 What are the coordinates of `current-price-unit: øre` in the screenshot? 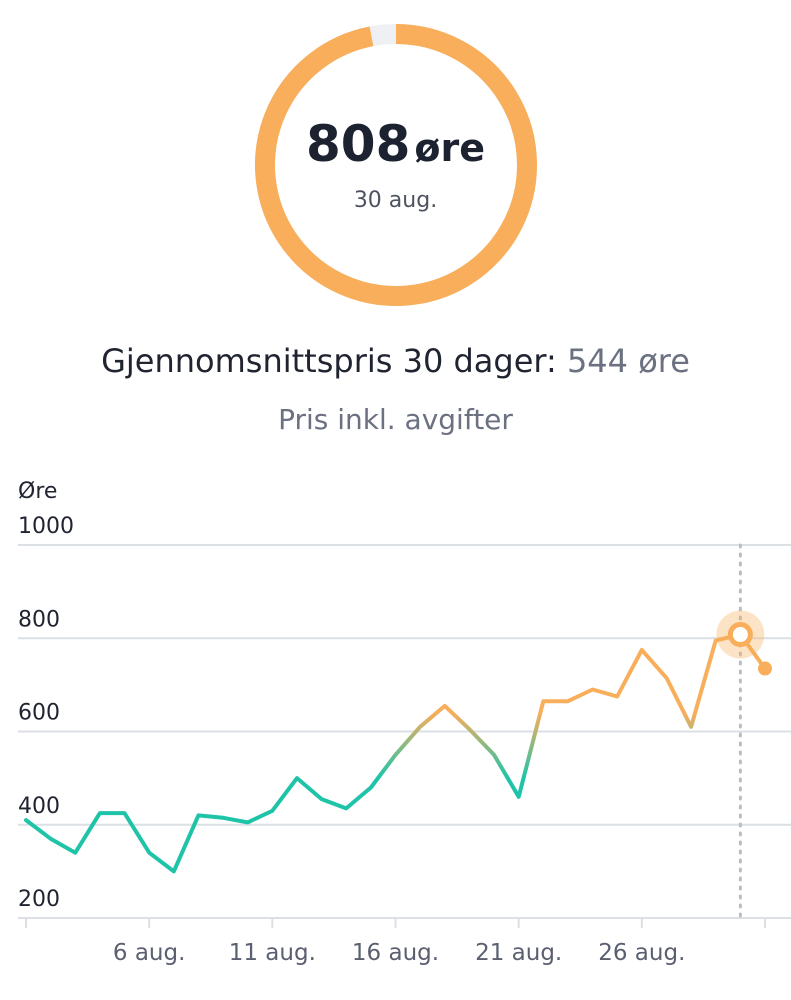 It's located at (449, 148).